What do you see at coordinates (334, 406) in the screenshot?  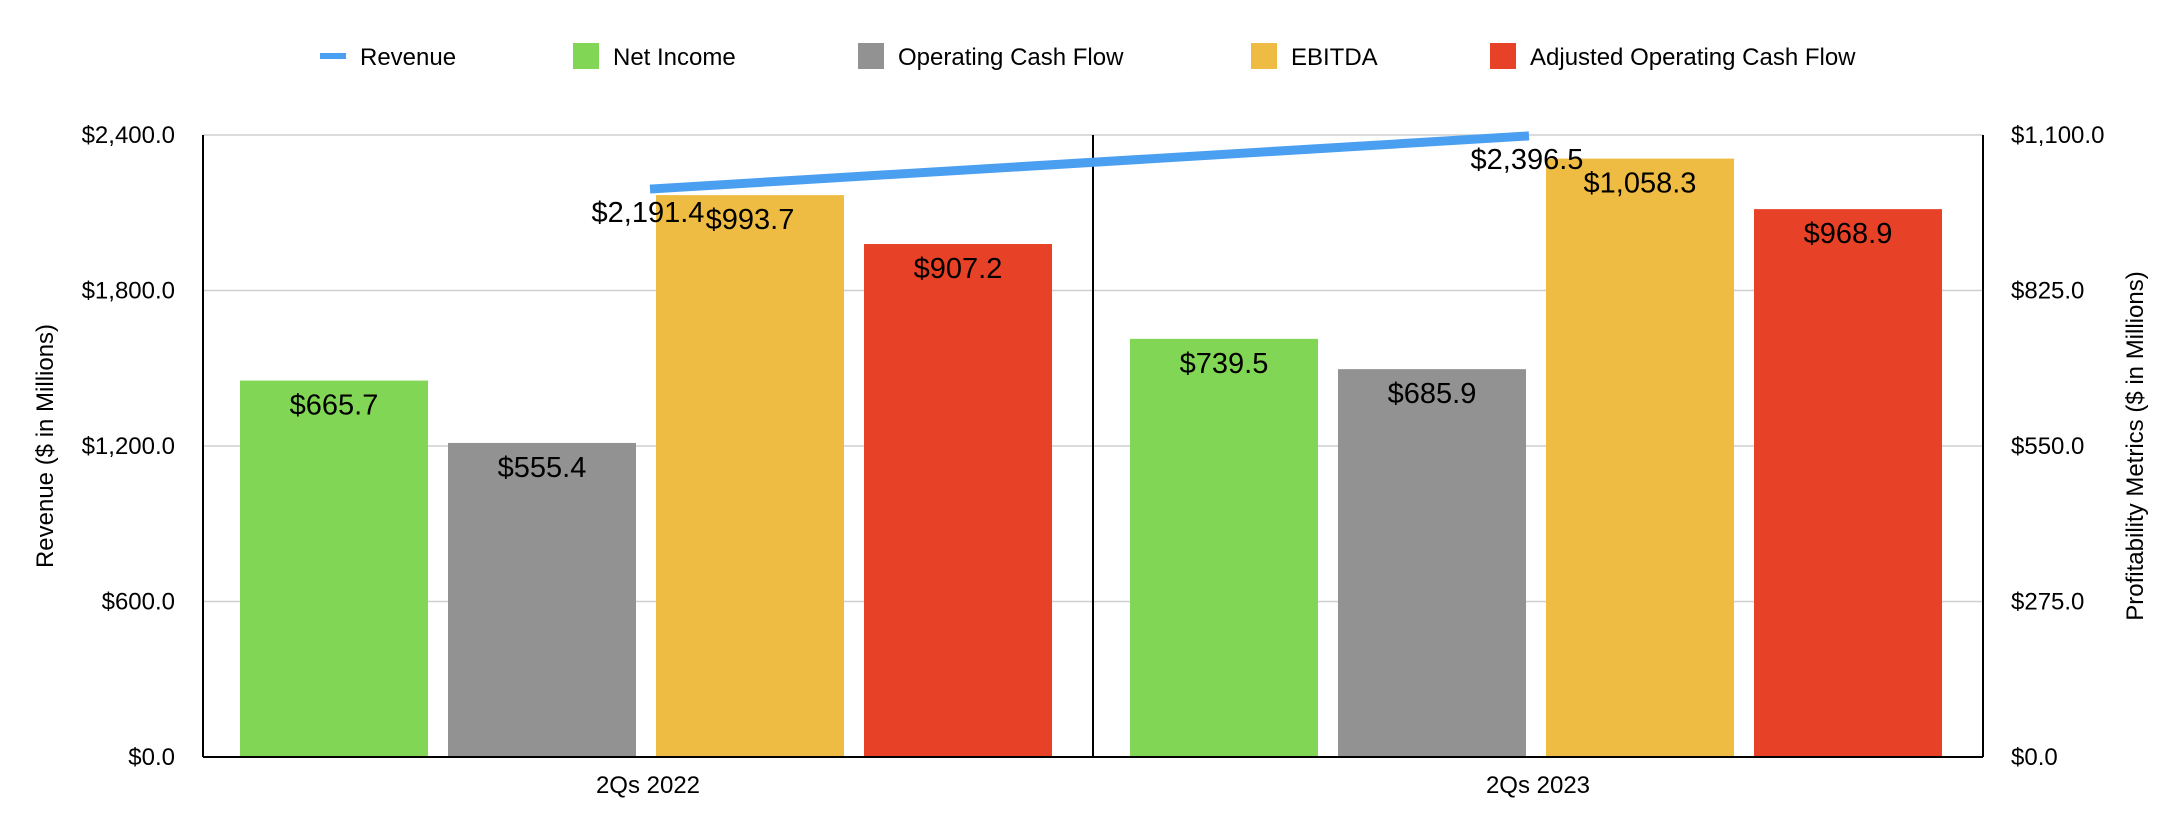 I see `data-label-net-income: $665.7` at bounding box center [334, 406].